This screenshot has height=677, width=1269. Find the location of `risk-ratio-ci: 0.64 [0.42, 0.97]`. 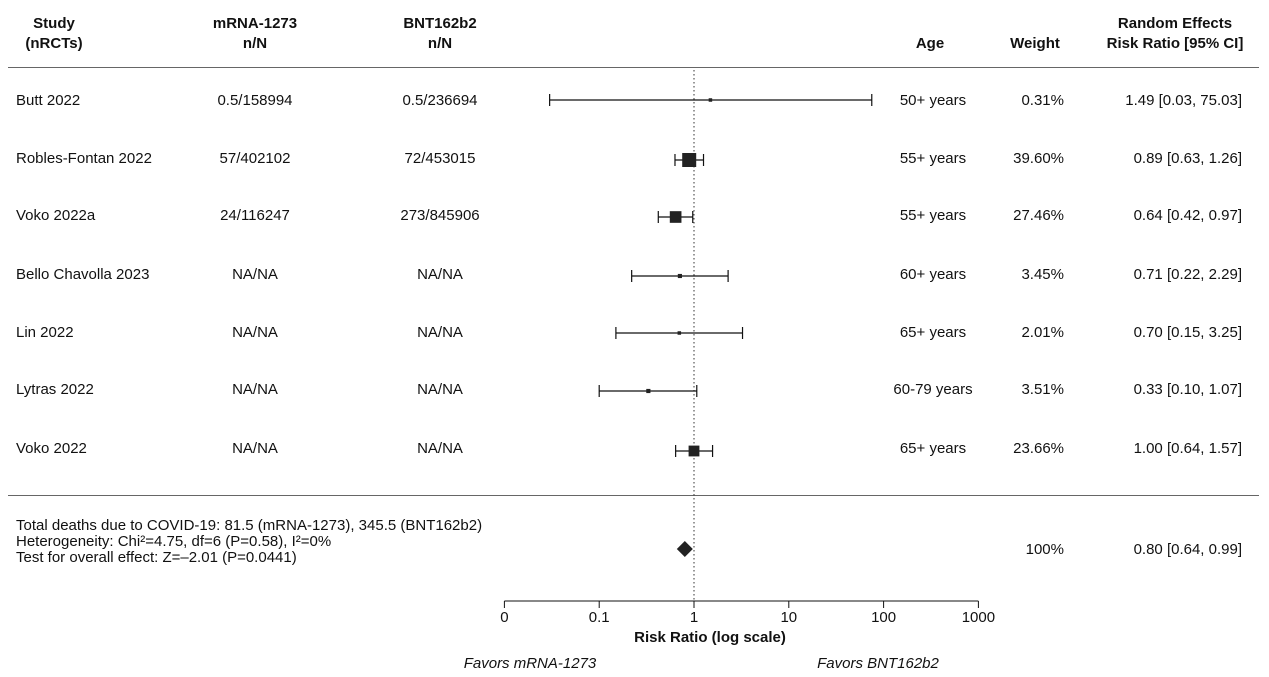

risk-ratio-ci: 0.64 [0.42, 0.97] is located at coordinates (1187, 215).